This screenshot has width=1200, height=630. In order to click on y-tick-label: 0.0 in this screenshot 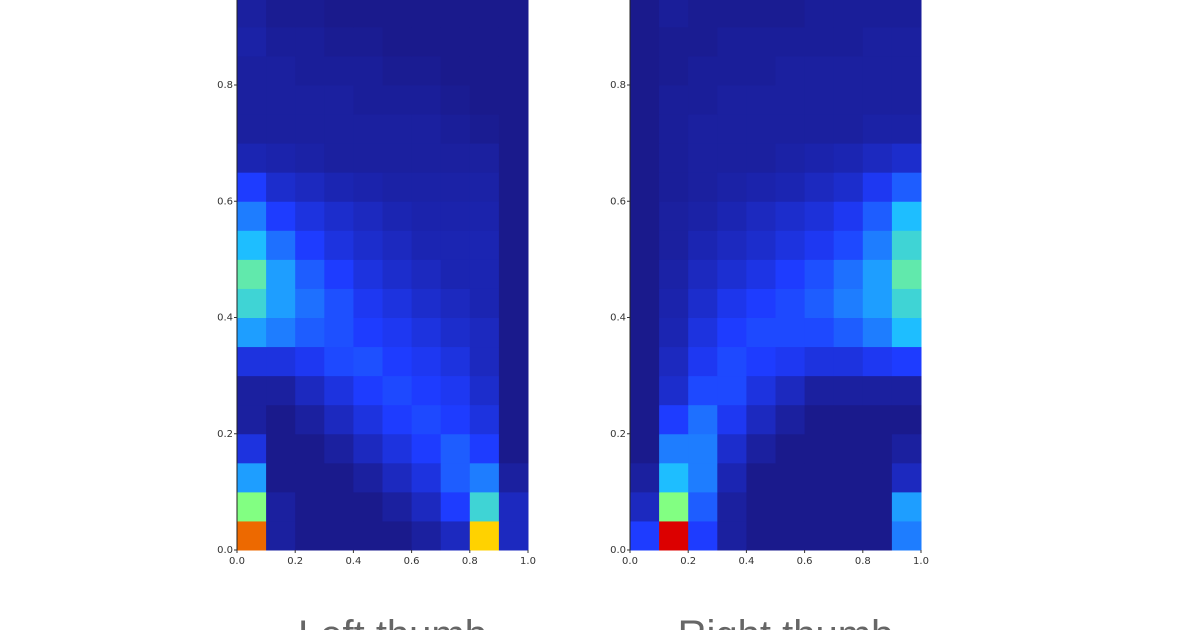, I will do `click(225, 550)`.